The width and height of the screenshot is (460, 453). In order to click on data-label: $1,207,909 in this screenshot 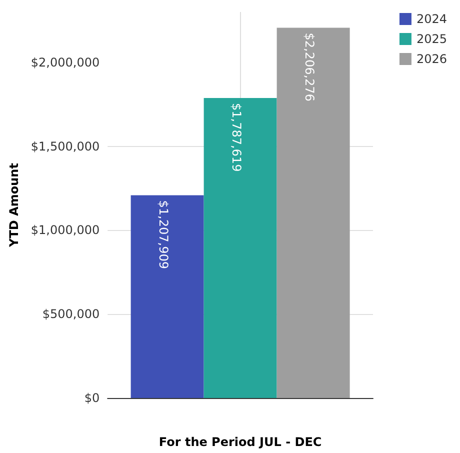, I will do `click(163, 234)`.